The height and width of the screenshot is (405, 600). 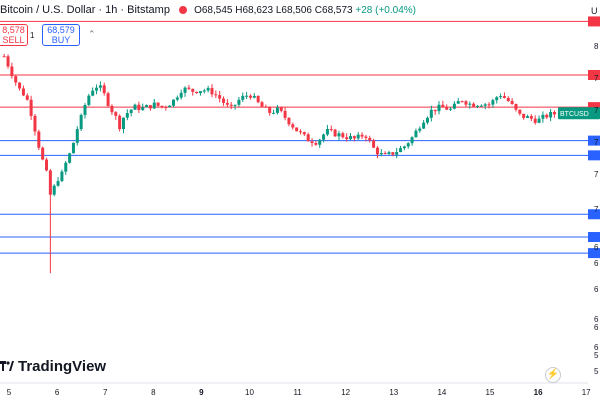 What do you see at coordinates (105, 392) in the screenshot?
I see `x-tick-label-7: 7` at bounding box center [105, 392].